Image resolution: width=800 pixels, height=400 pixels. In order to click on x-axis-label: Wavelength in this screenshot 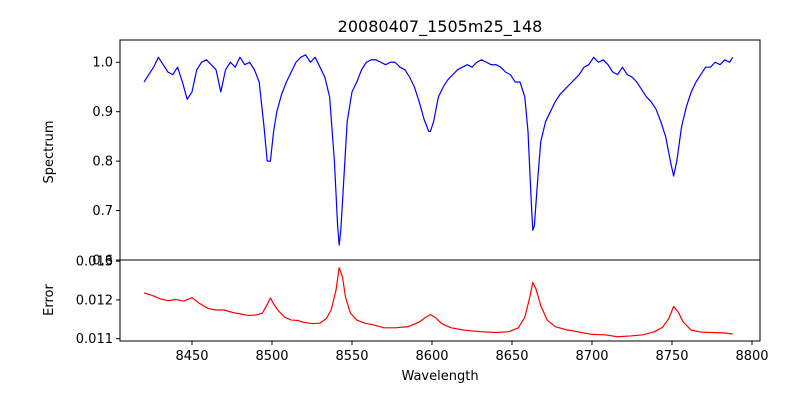, I will do `click(439, 376)`.